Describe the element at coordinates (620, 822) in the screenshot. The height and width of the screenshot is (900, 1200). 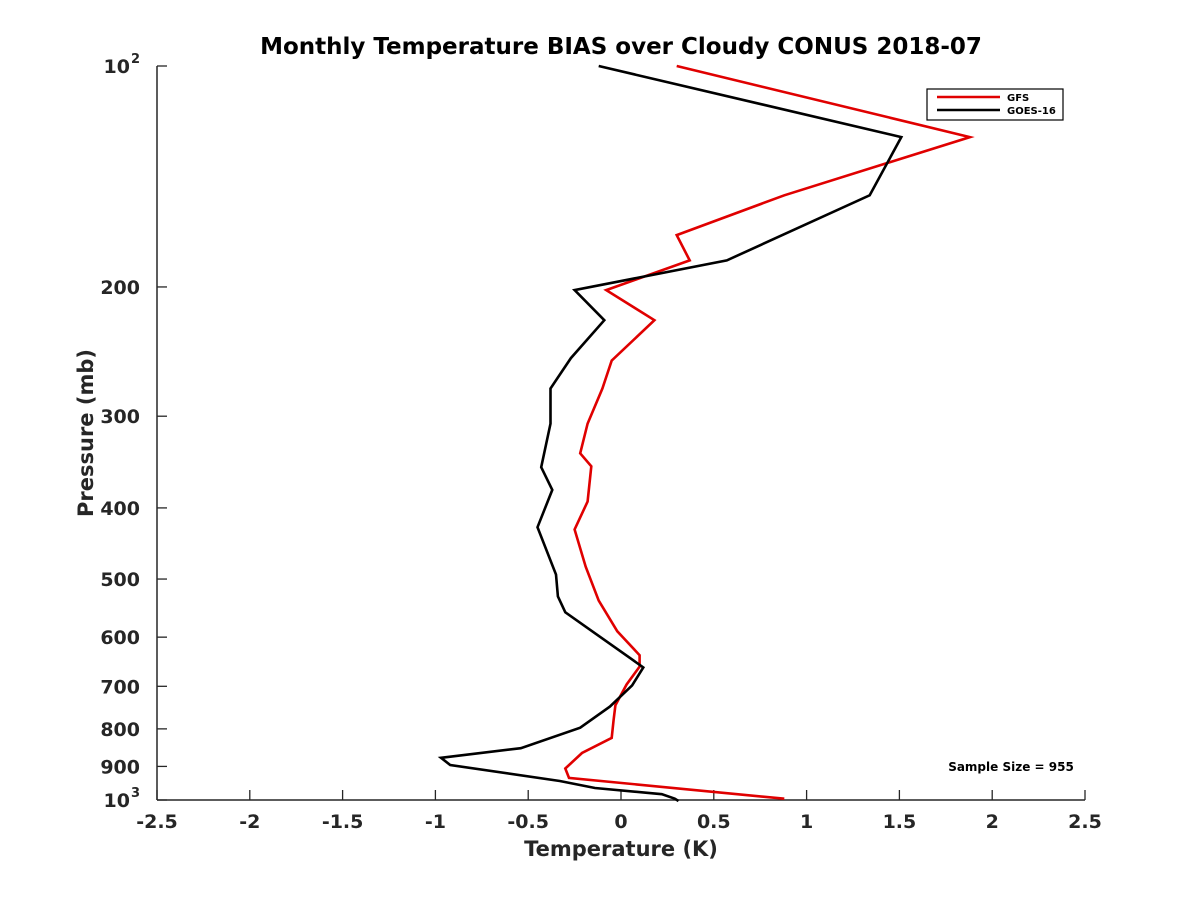
I see `x-tick-label: 0` at that location.